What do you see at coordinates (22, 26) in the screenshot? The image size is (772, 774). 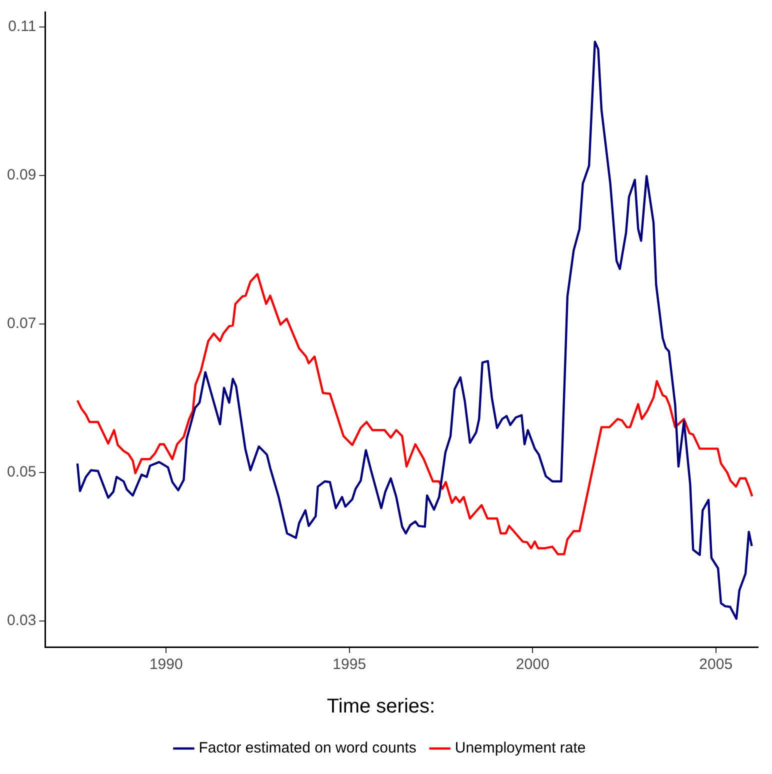 I see `y-tick-label: 0.11` at bounding box center [22, 26].